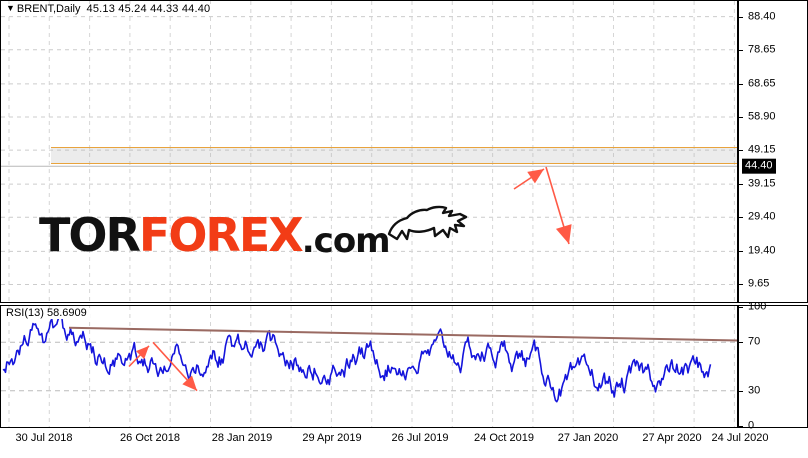  Describe the element at coordinates (48, 9) in the screenshot. I see `symbol-timeframe-label: BRENT,Daily` at that location.